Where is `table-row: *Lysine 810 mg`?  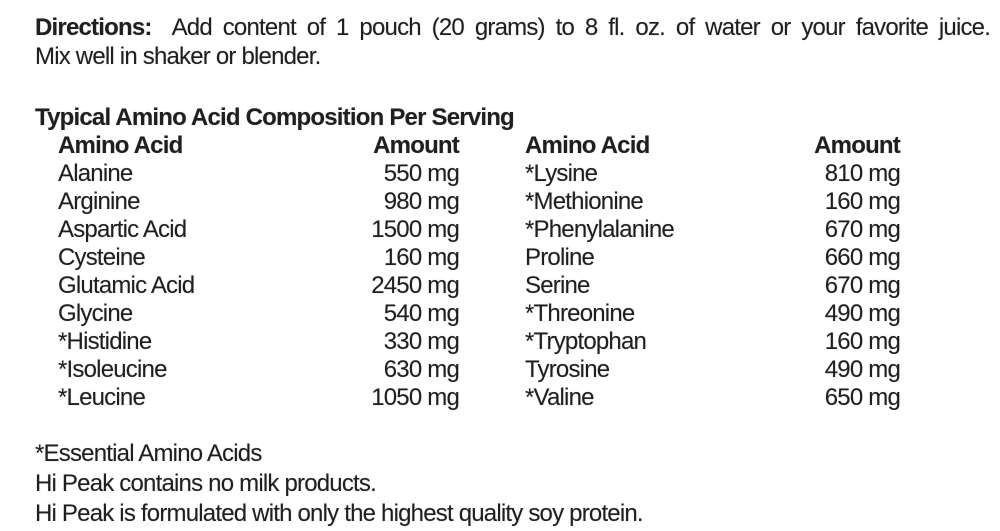
table-row: *Lysine 810 mg is located at coordinates (713, 174).